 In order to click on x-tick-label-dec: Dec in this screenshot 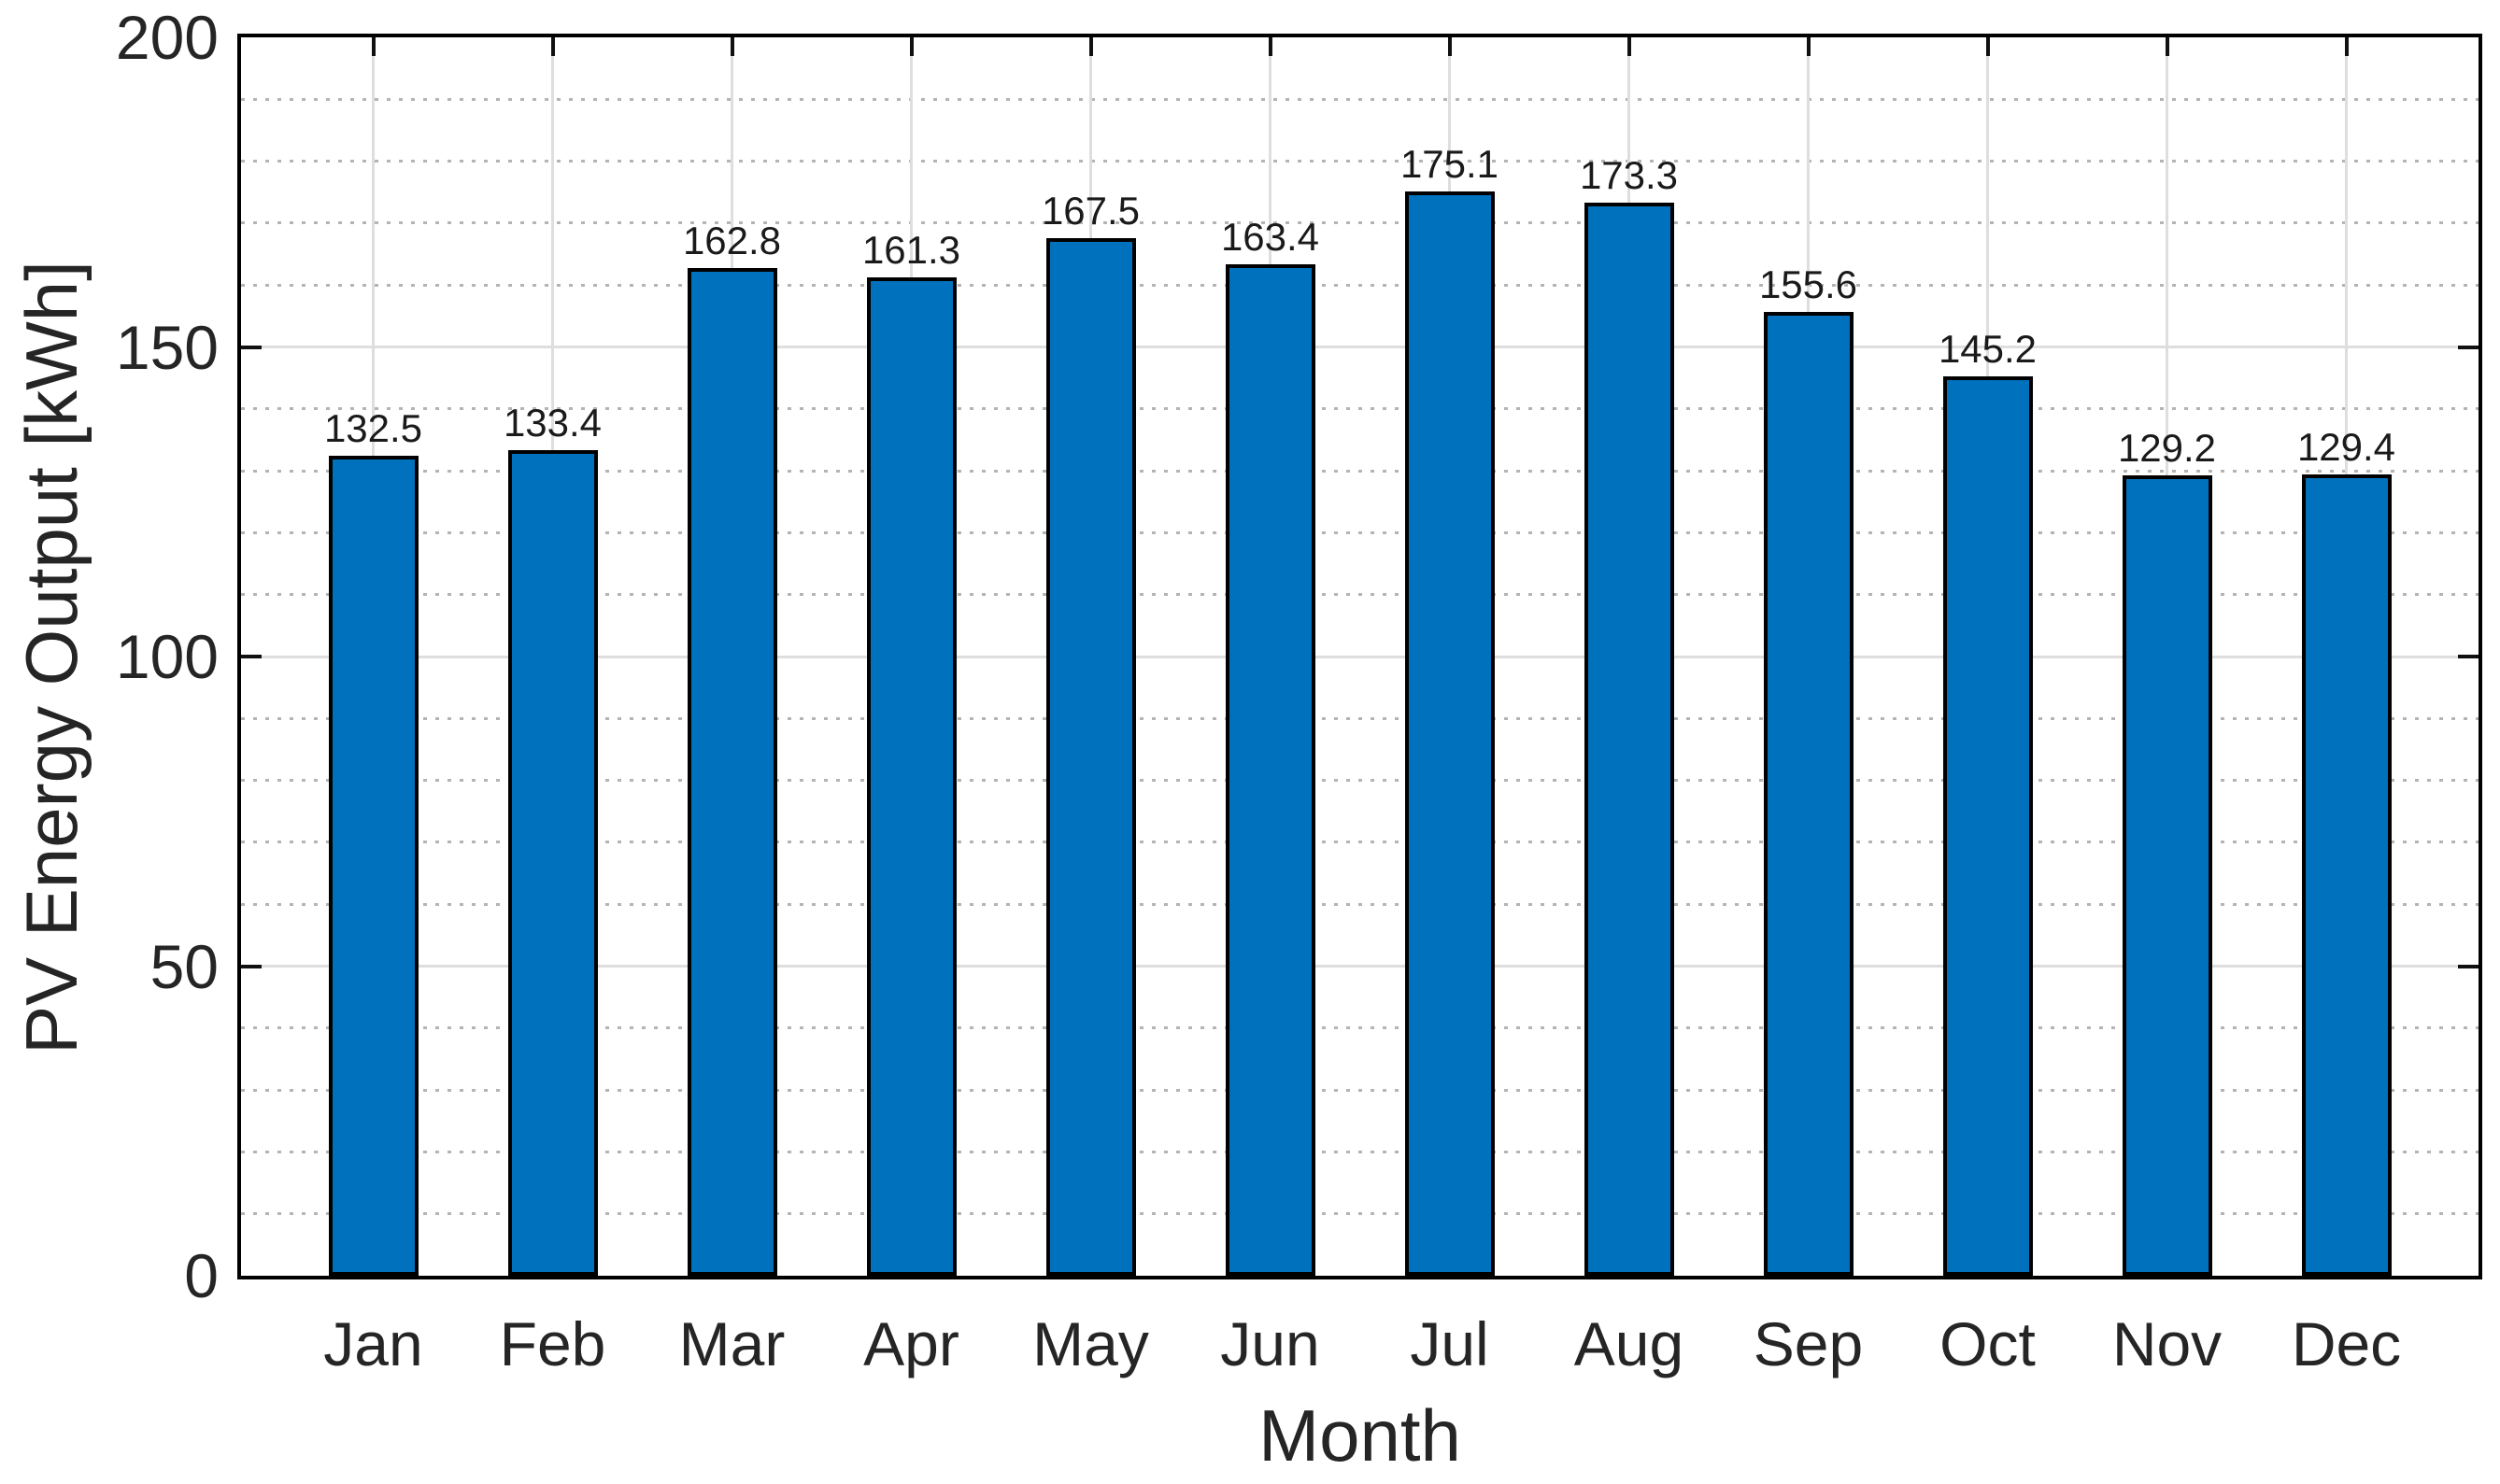, I will do `click(2346, 1343)`.